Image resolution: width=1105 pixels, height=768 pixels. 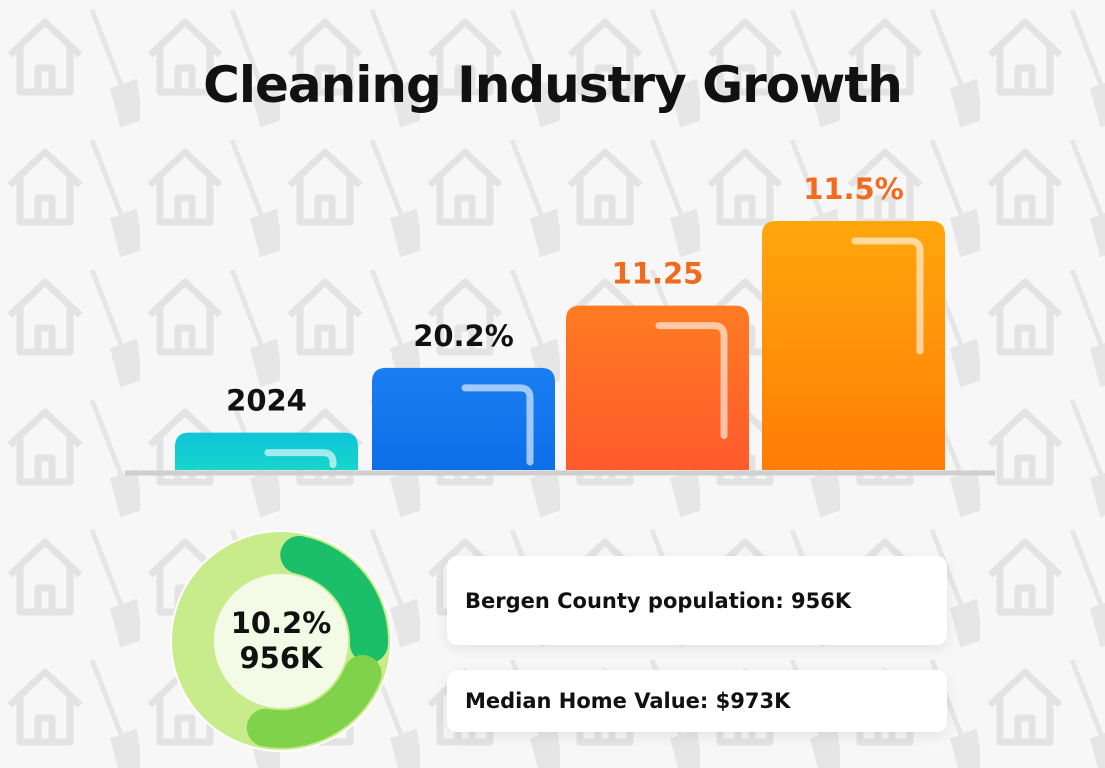 I want to click on donut-center, so click(x=281, y=641).